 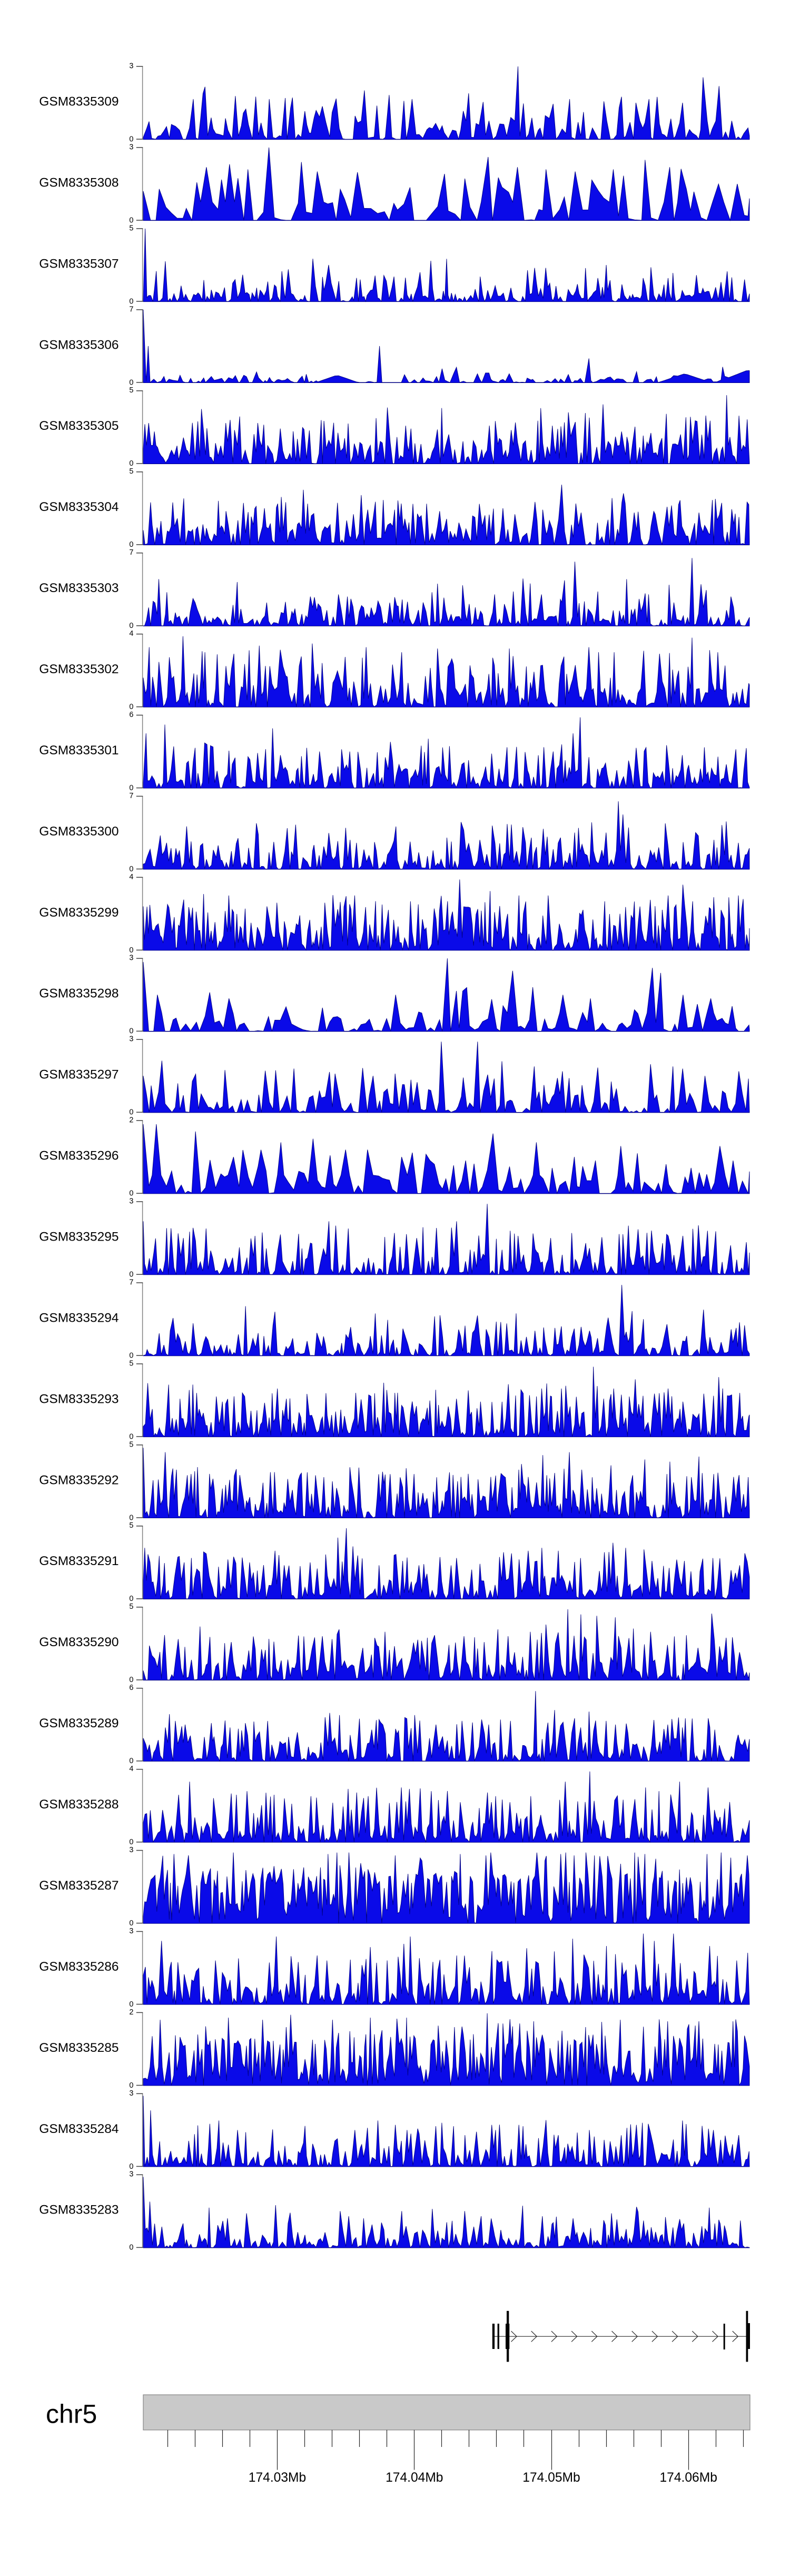 I want to click on svg-text: GSM8335307, so click(x=78, y=264).